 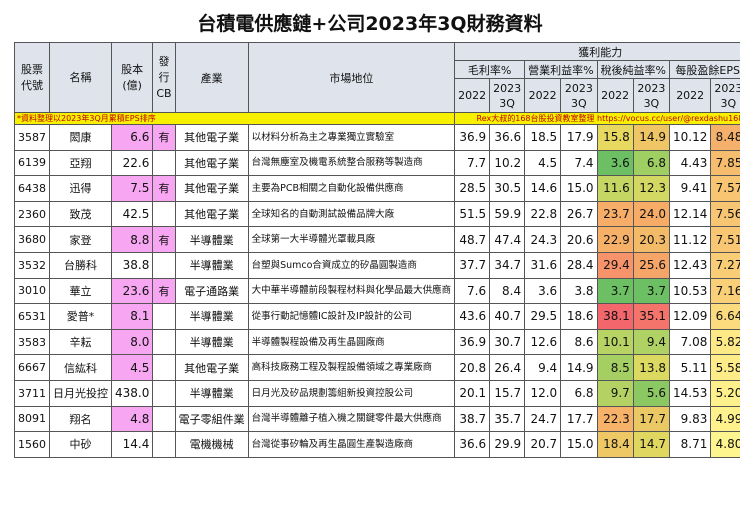 What do you see at coordinates (507, 137) in the screenshot?
I see `gross-margin-2023-3q: 36.6` at bounding box center [507, 137].